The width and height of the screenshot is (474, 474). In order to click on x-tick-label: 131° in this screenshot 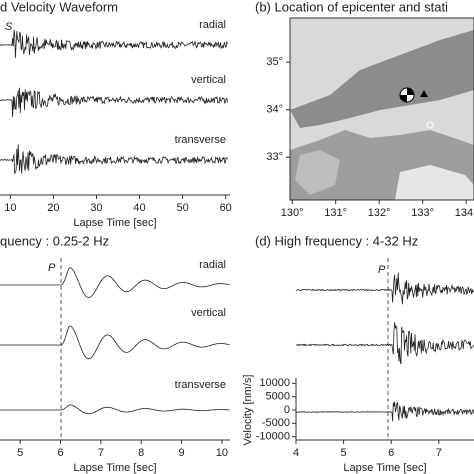, I will do `click(335, 213)`.